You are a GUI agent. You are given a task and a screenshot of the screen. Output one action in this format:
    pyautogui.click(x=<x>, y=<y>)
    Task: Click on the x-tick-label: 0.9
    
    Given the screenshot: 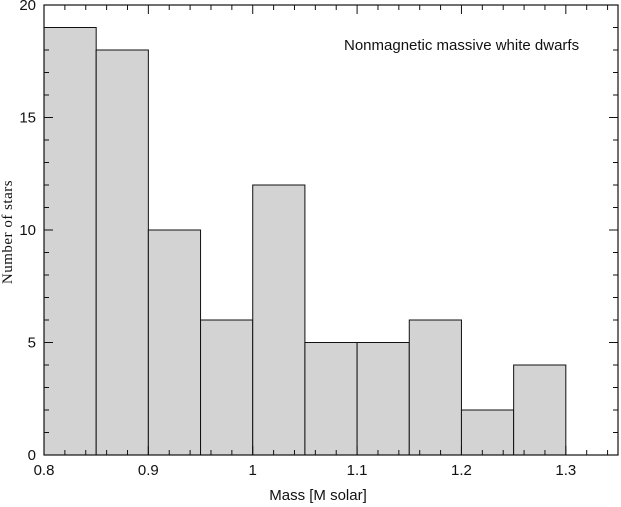 What is the action you would take?
    pyautogui.click(x=148, y=470)
    